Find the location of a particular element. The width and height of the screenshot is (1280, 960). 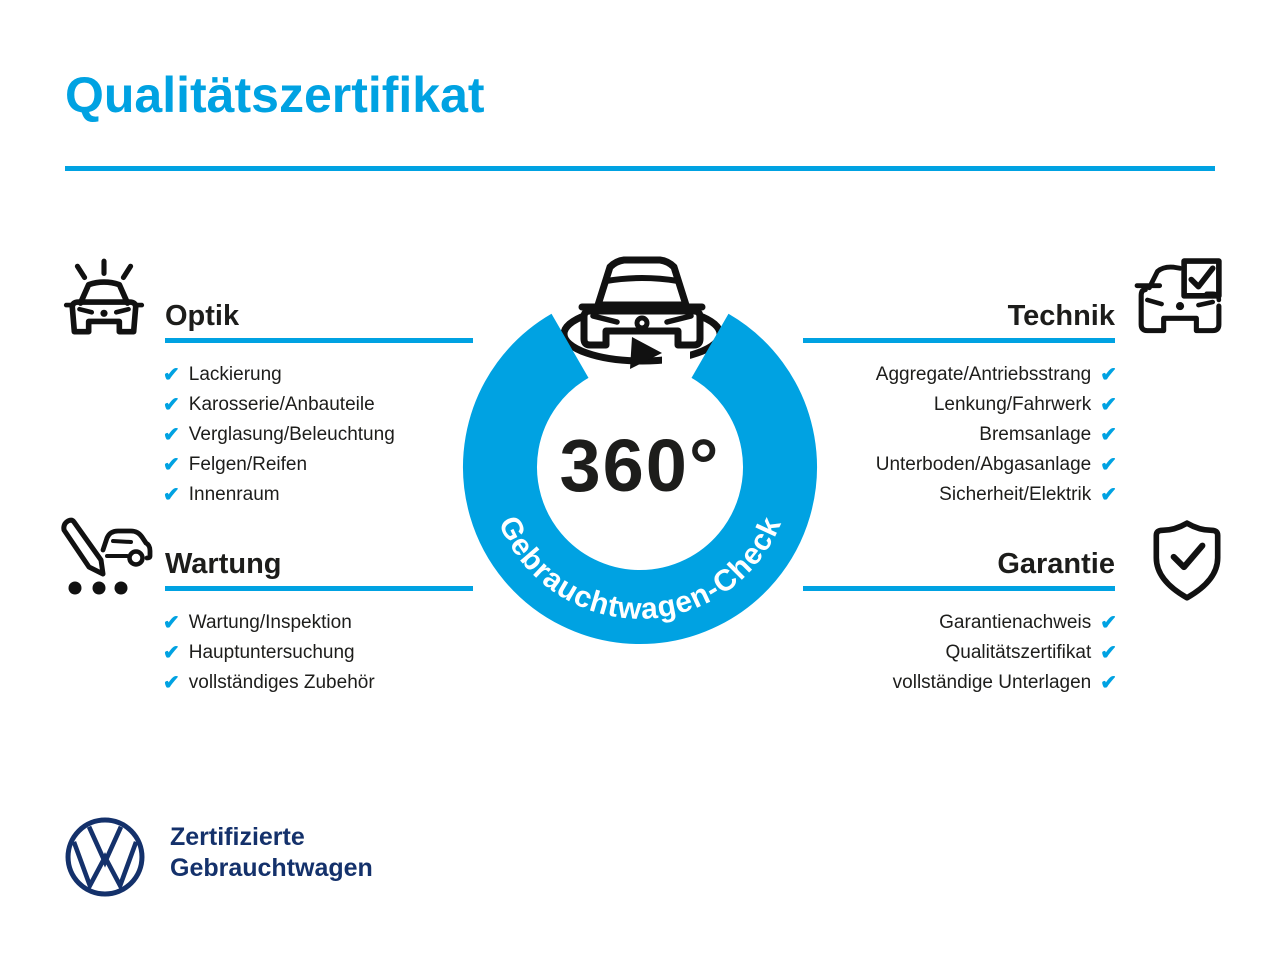

checklist-item-label: Aggregate/Antriebsstrang is located at coordinates (983, 374).